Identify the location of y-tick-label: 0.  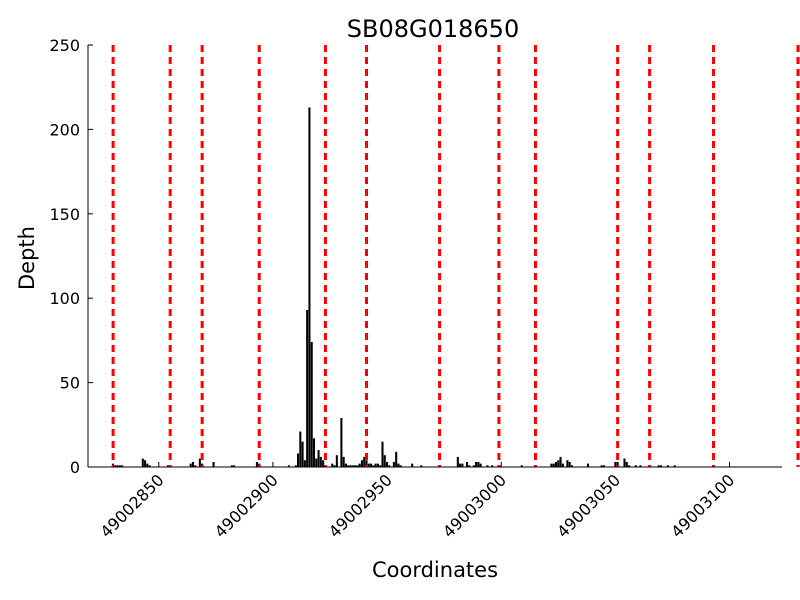
(75, 467).